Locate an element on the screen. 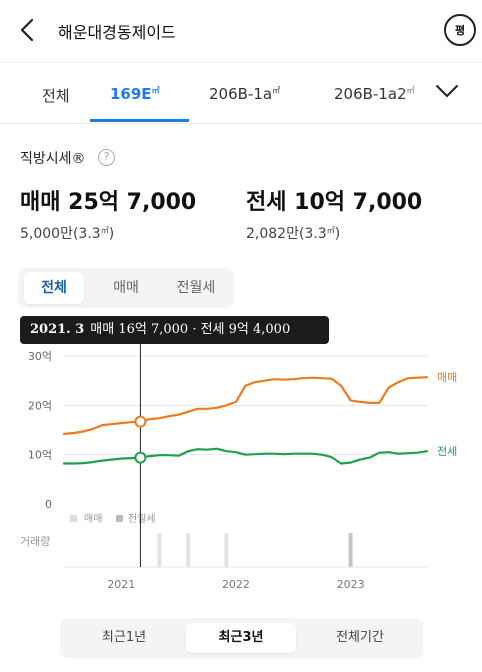 The width and height of the screenshot is (482, 672). deal-type-filter: 전체 매매 전월세 is located at coordinates (126, 288).